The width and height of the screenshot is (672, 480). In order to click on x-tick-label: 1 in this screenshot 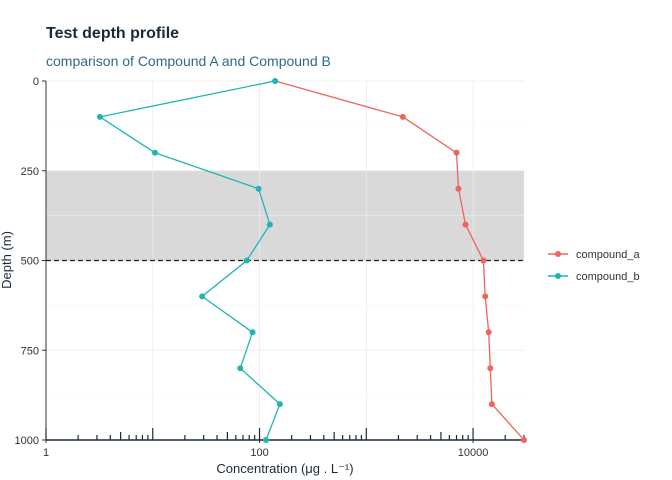, I will do `click(46, 453)`.